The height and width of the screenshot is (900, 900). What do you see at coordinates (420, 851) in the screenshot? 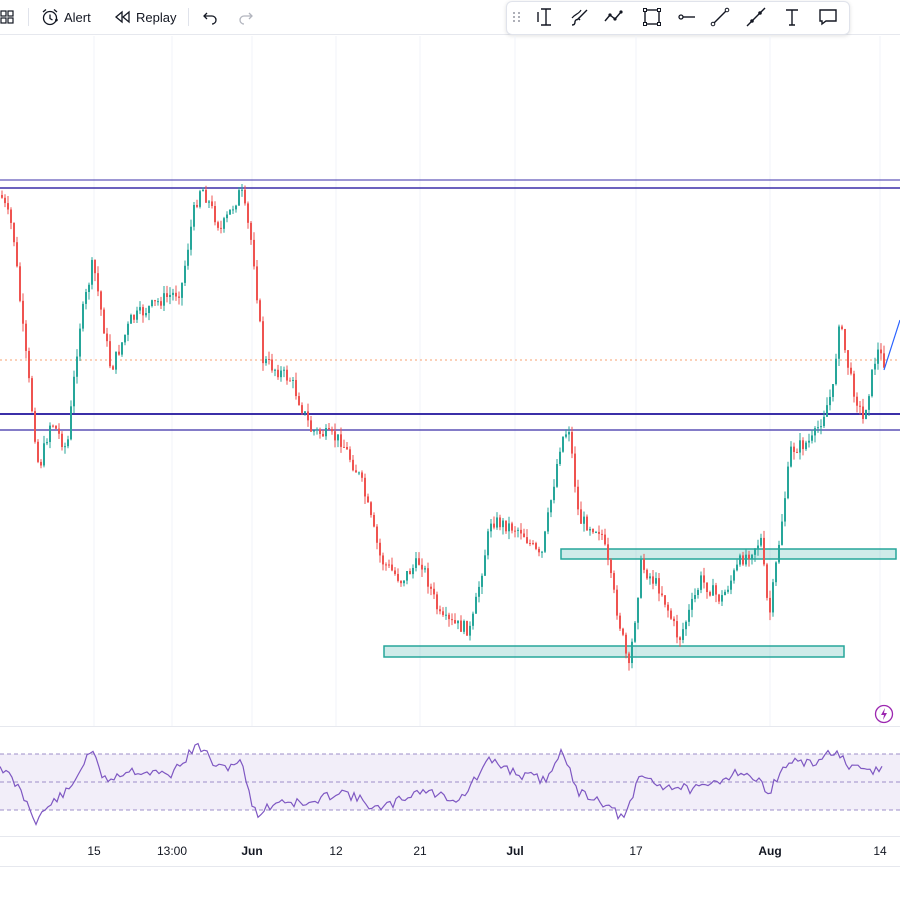
I see `time-axis-label: 21` at bounding box center [420, 851].